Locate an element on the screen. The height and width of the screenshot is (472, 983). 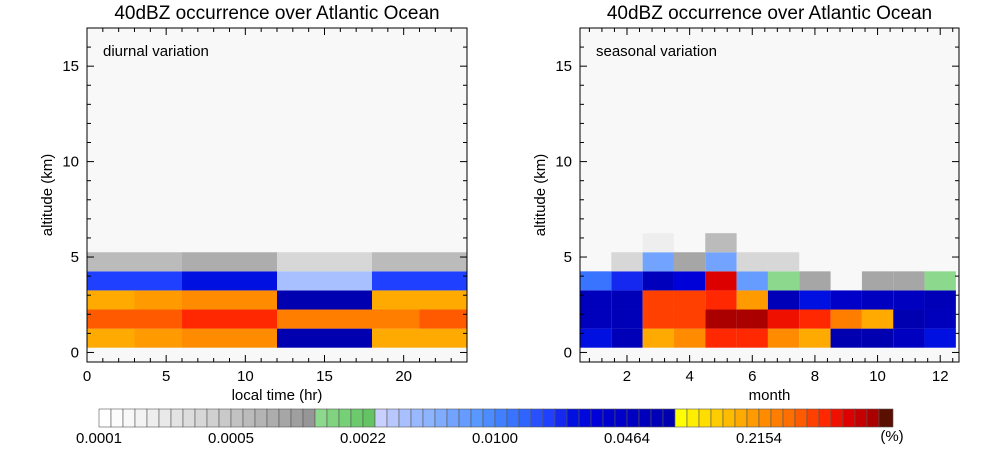
seasonal-xtick-label: 8 is located at coordinates (815, 376).